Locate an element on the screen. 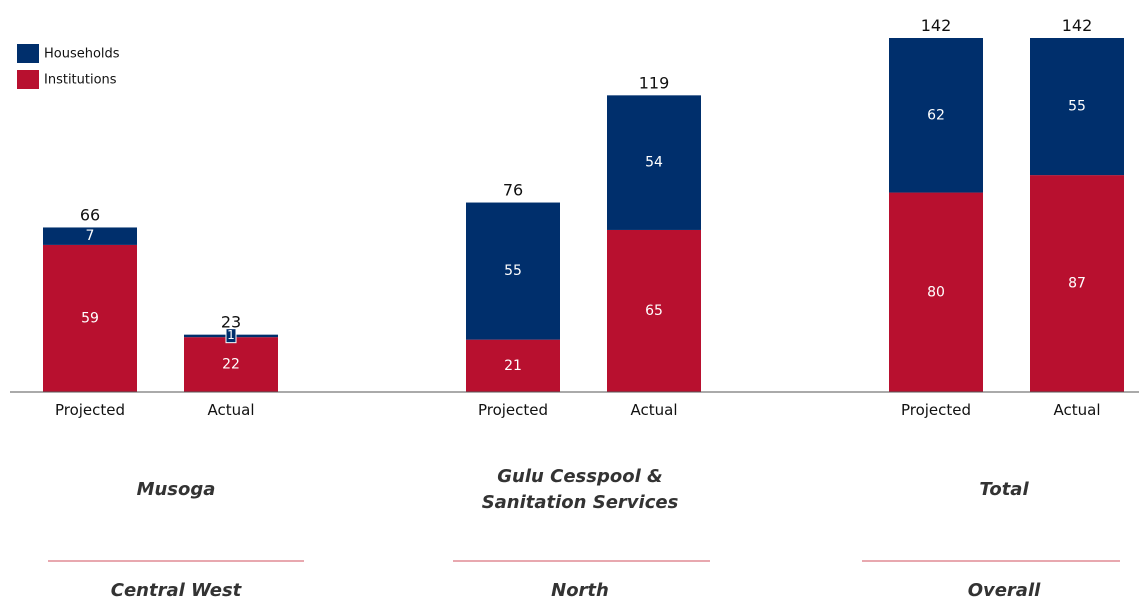 The height and width of the screenshot is (614, 1139). tick-label-total-projected: Projected is located at coordinates (936, 410).